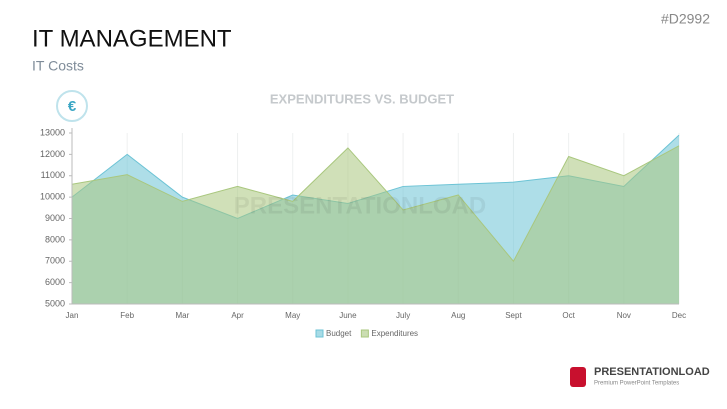  What do you see at coordinates (58, 66) in the screenshot?
I see `slide-subtitle: IT Costs` at bounding box center [58, 66].